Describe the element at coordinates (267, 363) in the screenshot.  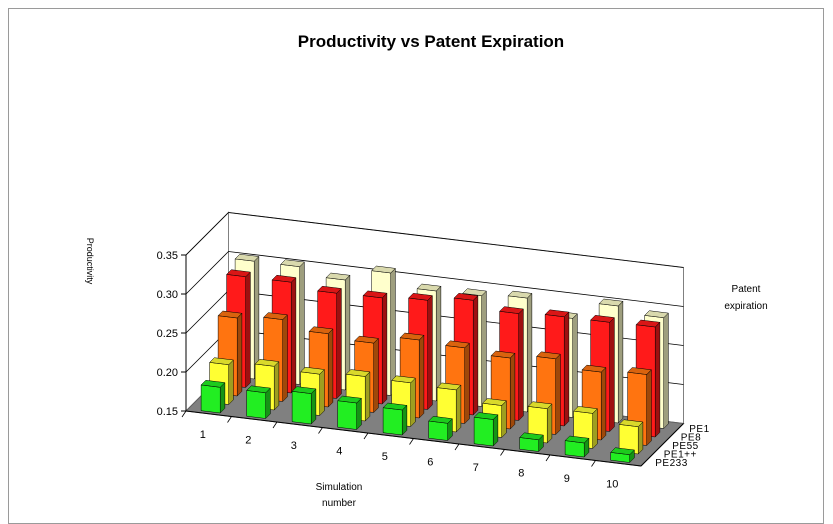
I see `bar-top-PE1++-2` at that location.